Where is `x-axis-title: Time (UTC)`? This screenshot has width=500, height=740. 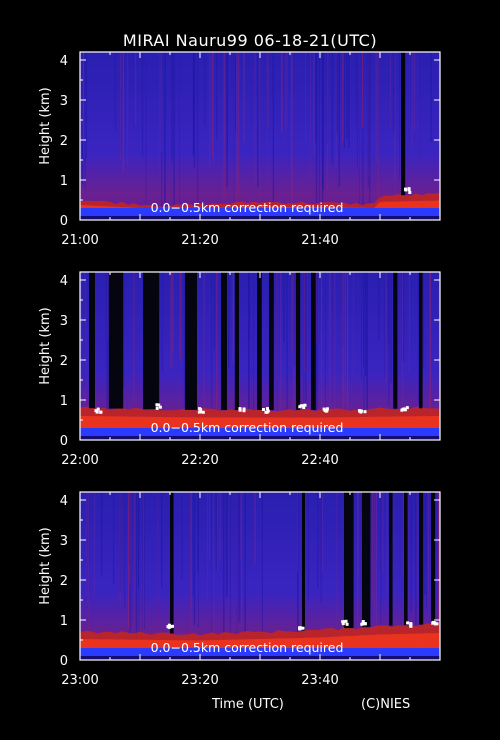 x-axis-title: Time (UTC) is located at coordinates (248, 704).